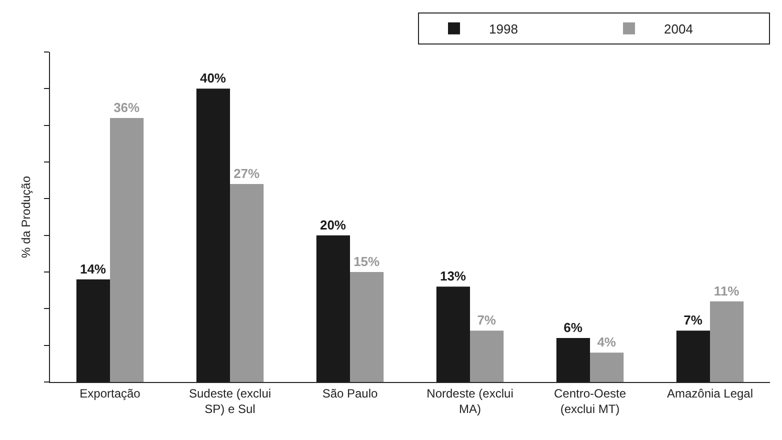 The image size is (782, 440). Describe the element at coordinates (503, 28) in the screenshot. I see `legend-label: 1998` at that location.